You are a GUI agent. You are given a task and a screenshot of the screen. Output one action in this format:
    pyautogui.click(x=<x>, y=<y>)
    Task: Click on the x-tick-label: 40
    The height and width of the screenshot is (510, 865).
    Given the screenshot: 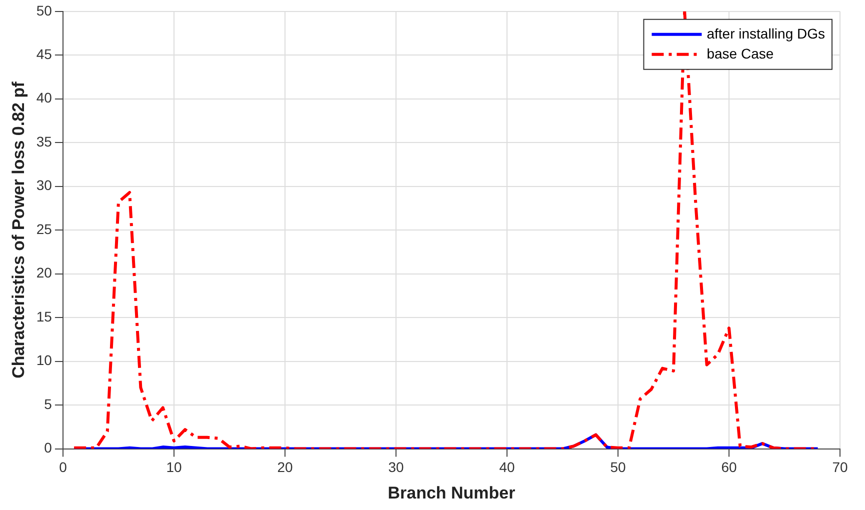 What is the action you would take?
    pyautogui.click(x=507, y=467)
    